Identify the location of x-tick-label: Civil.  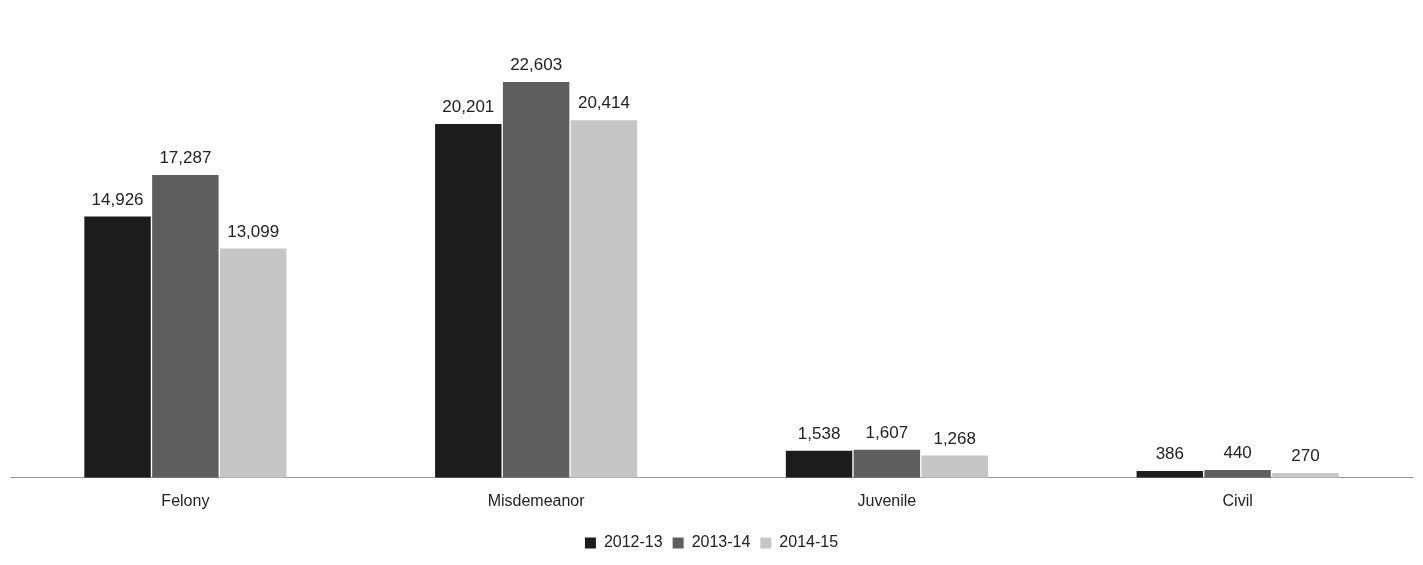
(1237, 500).